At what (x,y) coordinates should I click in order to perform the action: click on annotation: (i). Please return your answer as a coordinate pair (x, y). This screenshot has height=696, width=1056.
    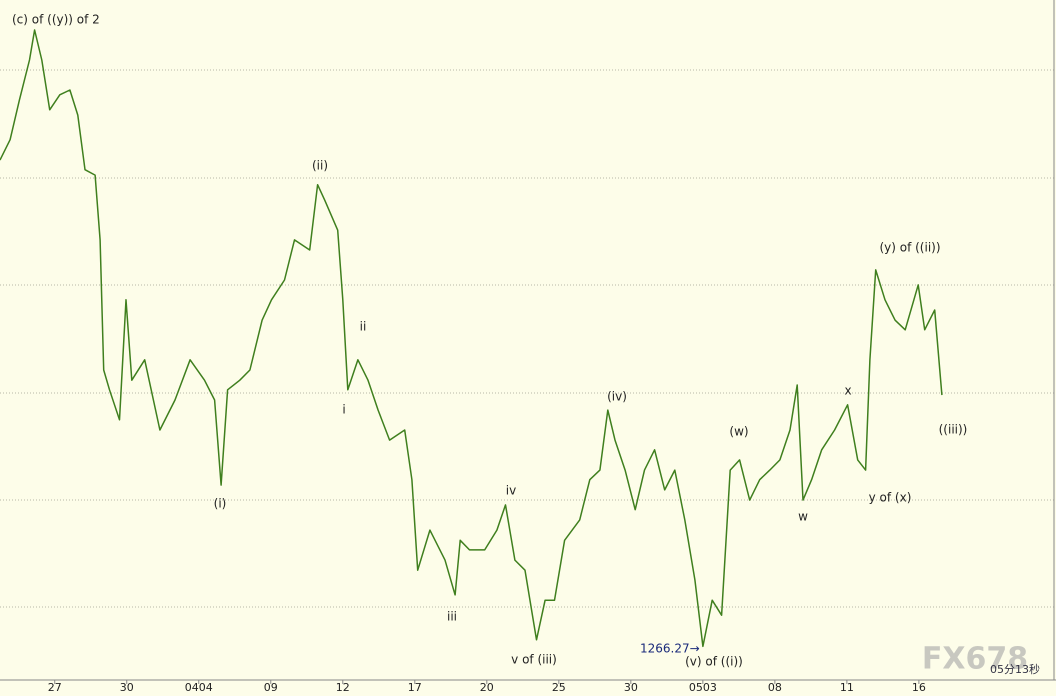
    Looking at the image, I should click on (220, 504).